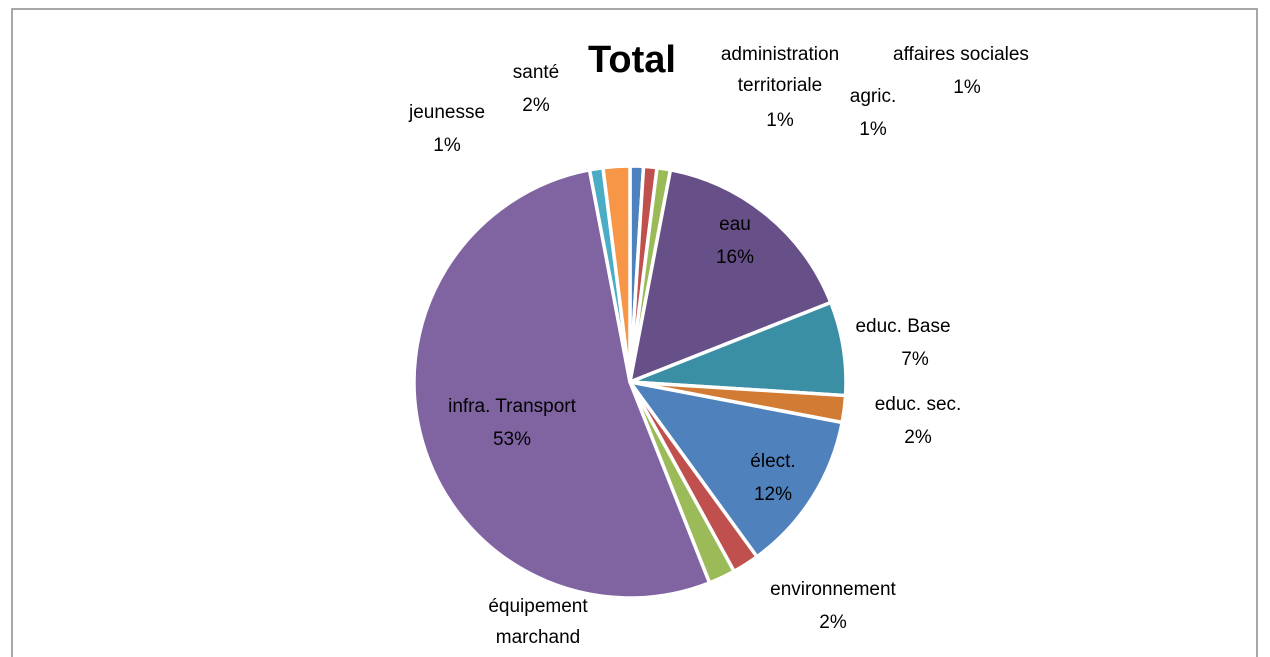 This screenshot has height=657, width=1270. I want to click on slice-label: eau, so click(735, 224).